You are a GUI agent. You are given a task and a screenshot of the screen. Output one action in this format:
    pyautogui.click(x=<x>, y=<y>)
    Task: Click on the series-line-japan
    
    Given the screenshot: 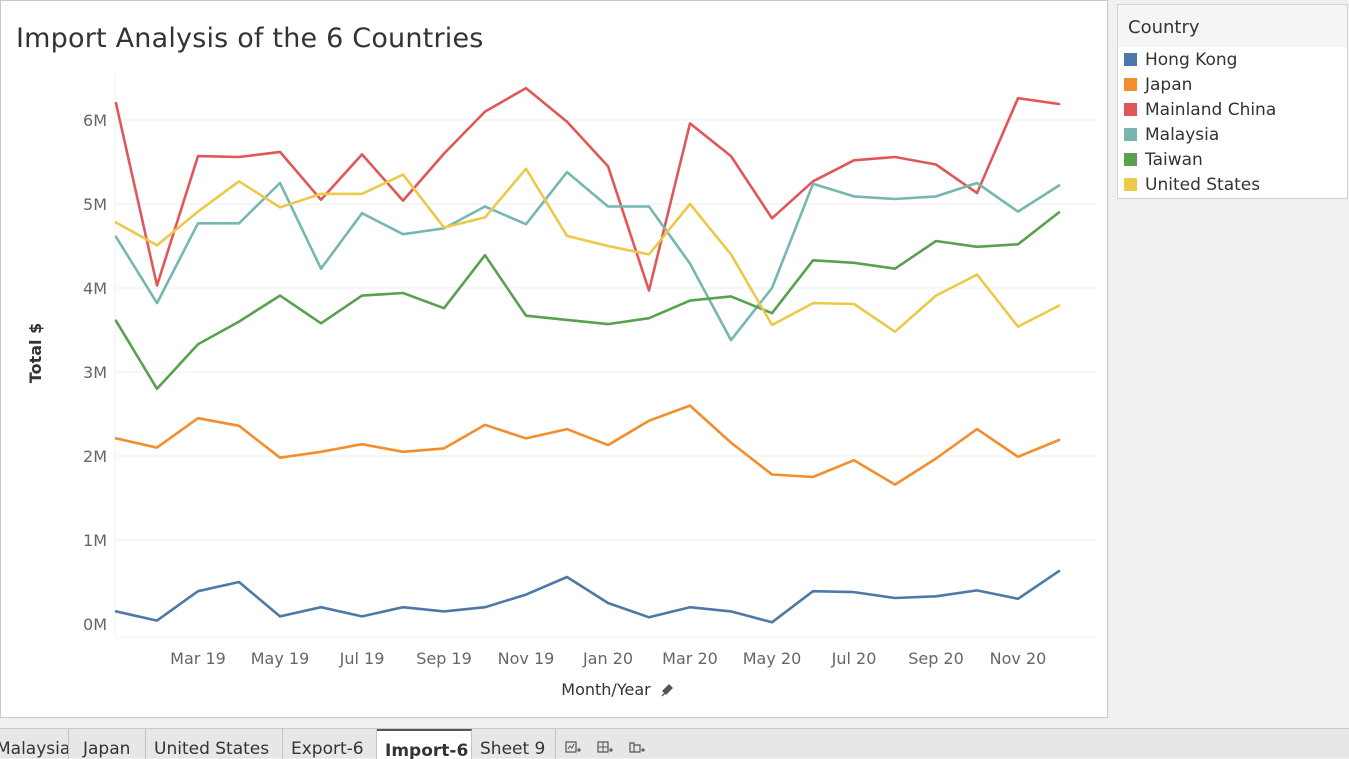 What is the action you would take?
    pyautogui.click(x=587, y=445)
    